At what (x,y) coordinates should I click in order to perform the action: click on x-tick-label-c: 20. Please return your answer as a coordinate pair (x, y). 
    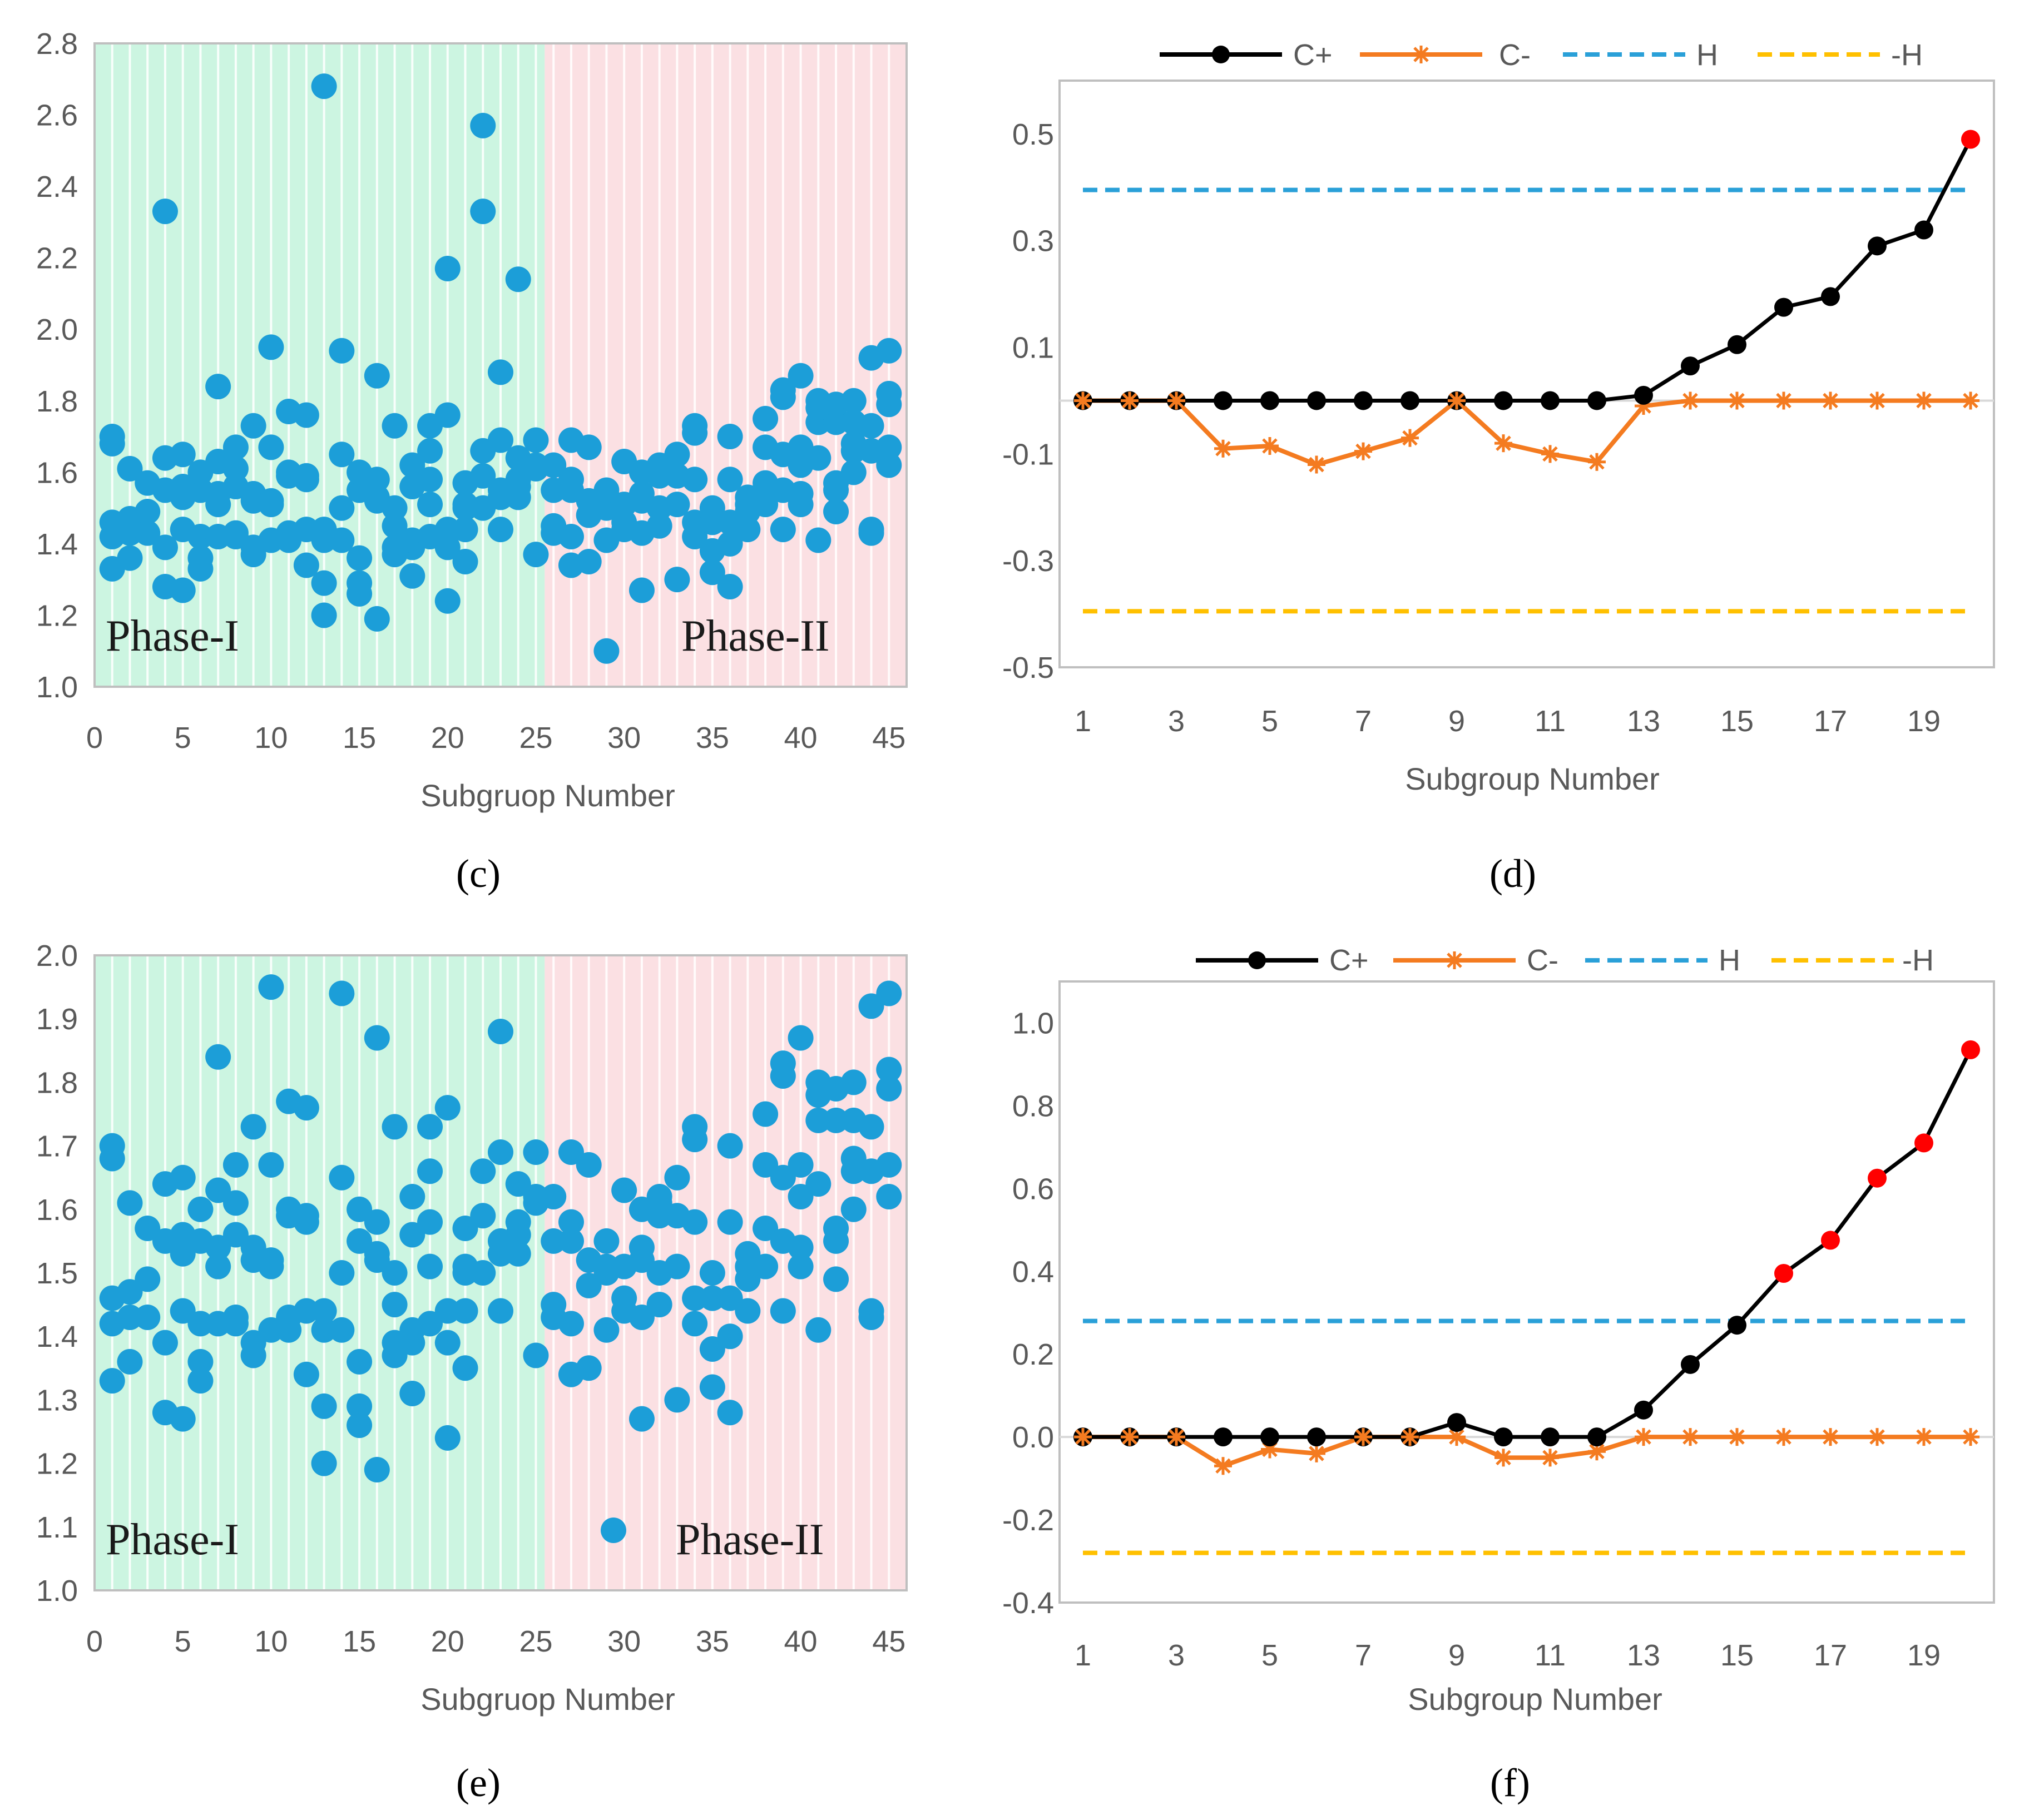
    Looking at the image, I should click on (447, 738).